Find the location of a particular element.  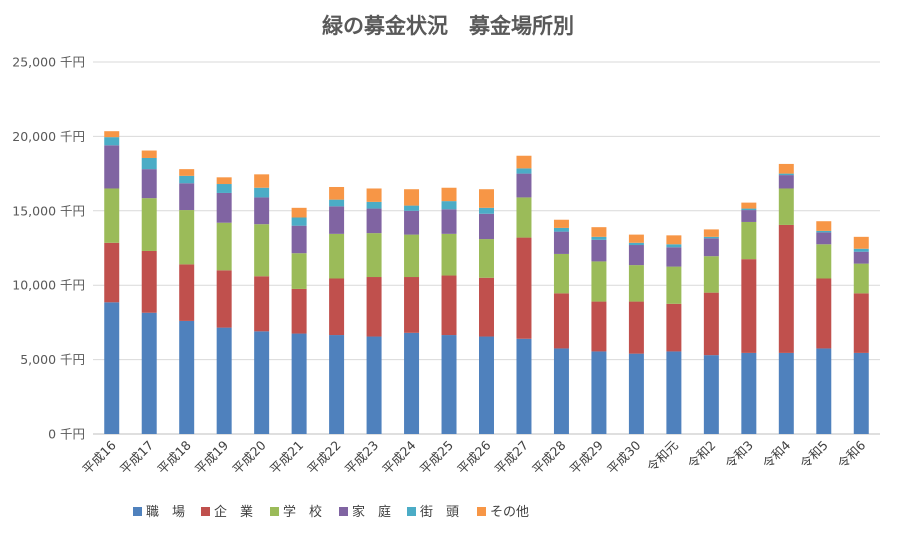

legend-item: その他 is located at coordinates (503, 512).